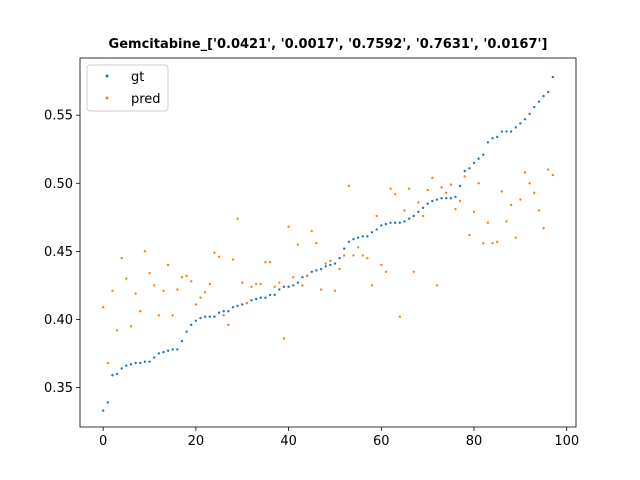 This screenshot has height=480, width=640. What do you see at coordinates (58, 116) in the screenshot?
I see `y-tick-label-4: 0.55` at bounding box center [58, 116].